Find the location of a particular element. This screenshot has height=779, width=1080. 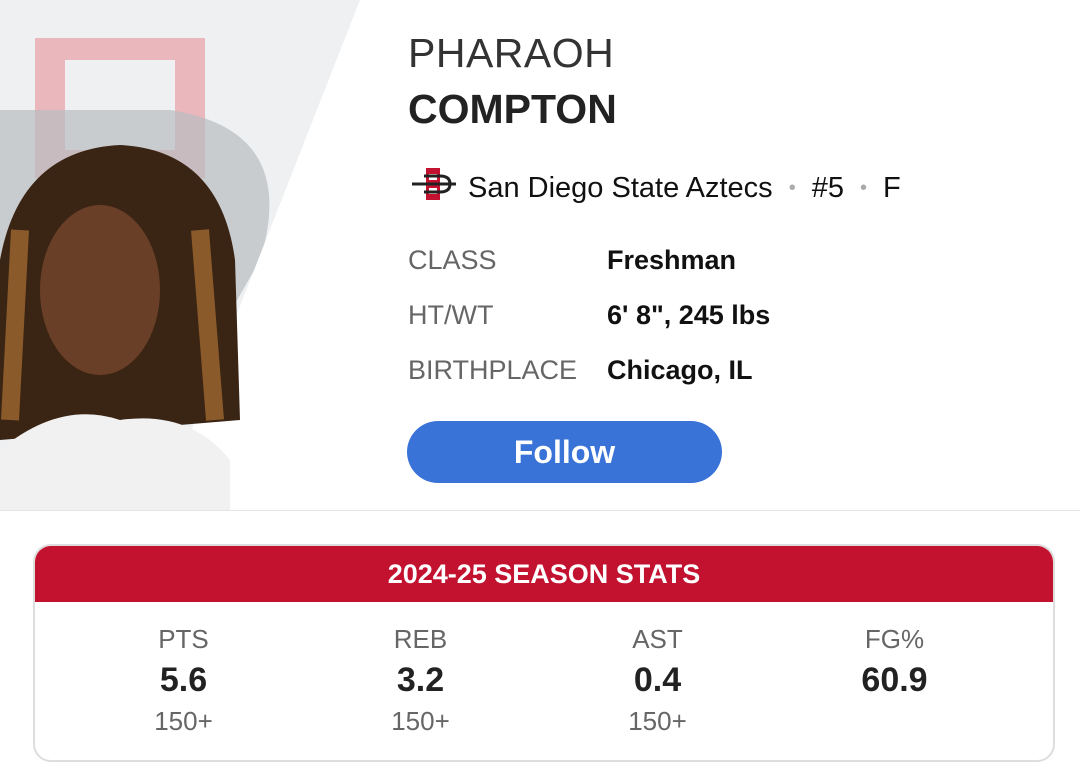

detail-label: BIRTHPLACE is located at coordinates (493, 370).